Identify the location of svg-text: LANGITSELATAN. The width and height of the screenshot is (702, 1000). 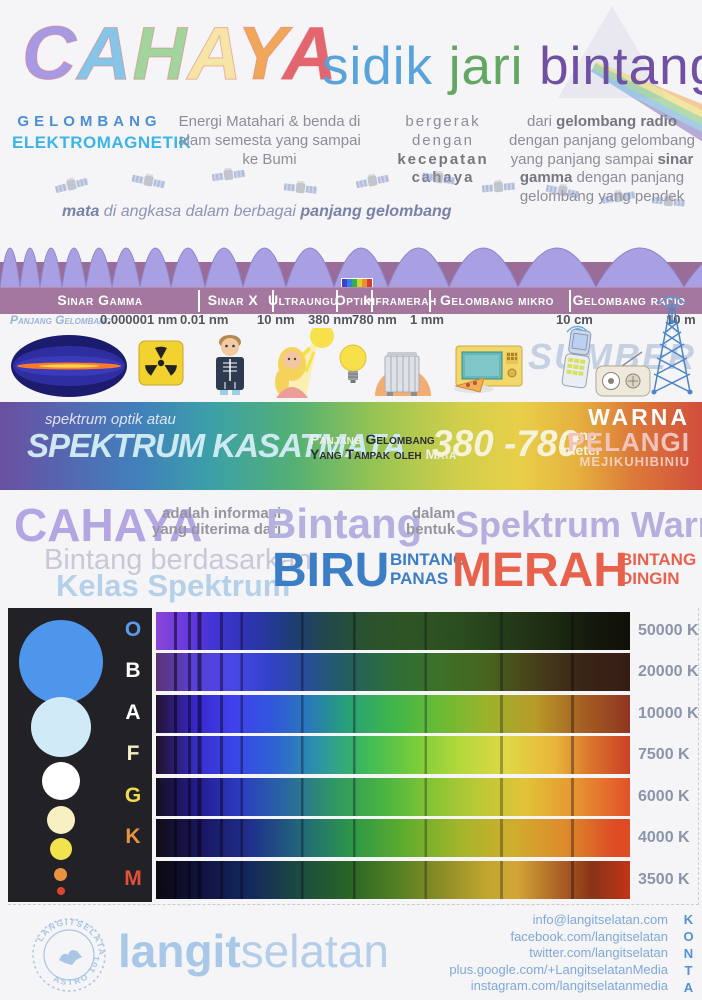
(68, 936).